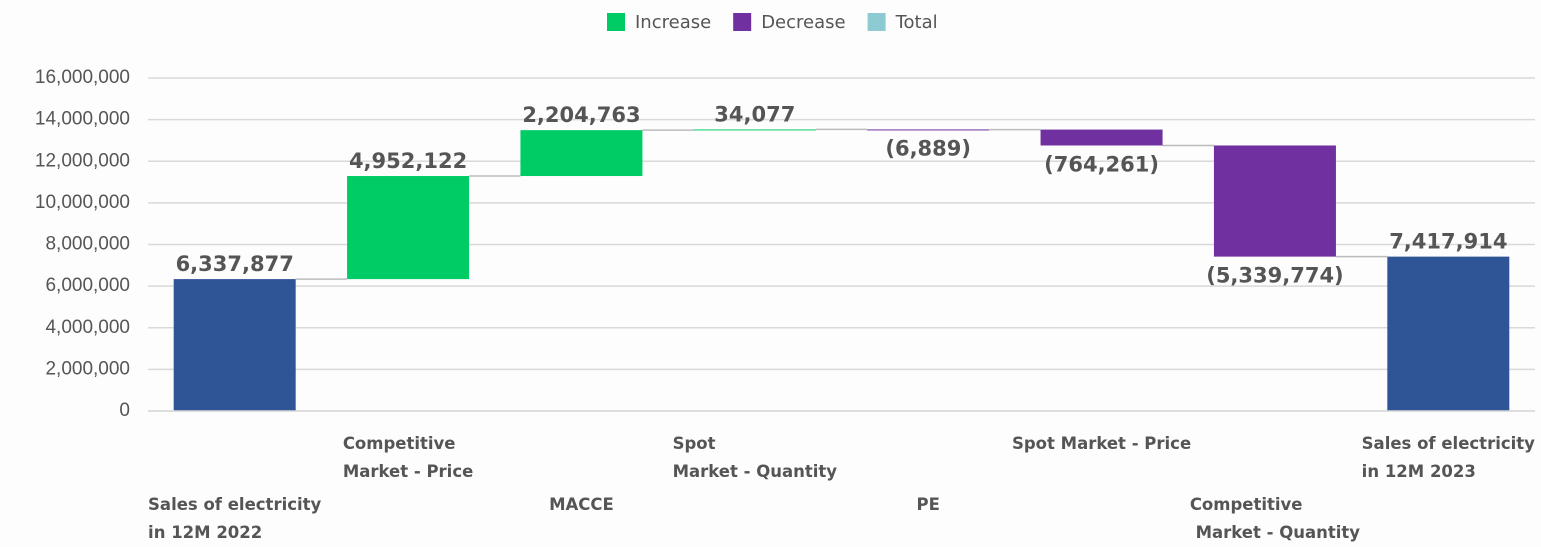 This screenshot has height=547, width=1541. What do you see at coordinates (124, 410) in the screenshot?
I see `y-tick-label: 0` at bounding box center [124, 410].